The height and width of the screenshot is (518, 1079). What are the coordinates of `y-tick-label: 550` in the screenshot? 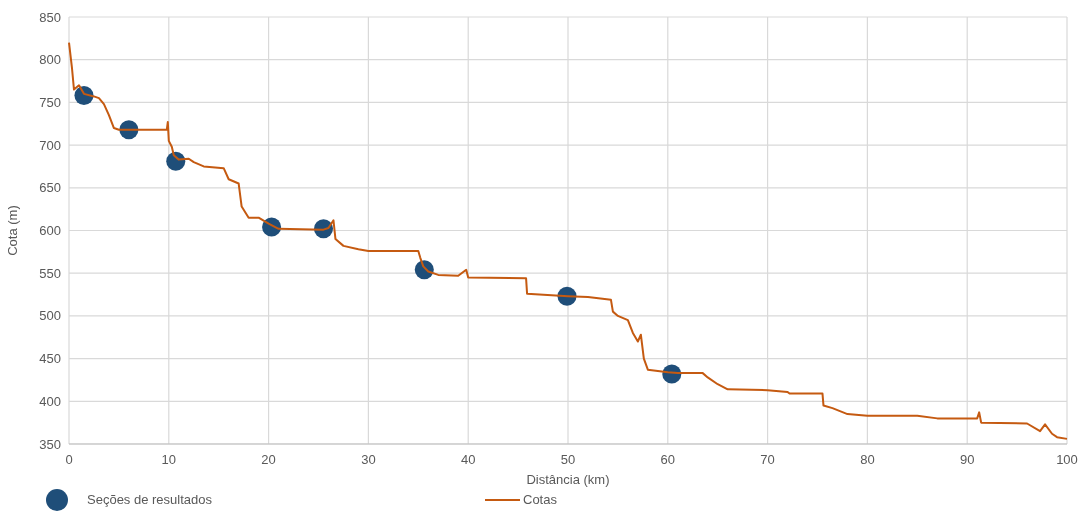 It's located at (50, 273).